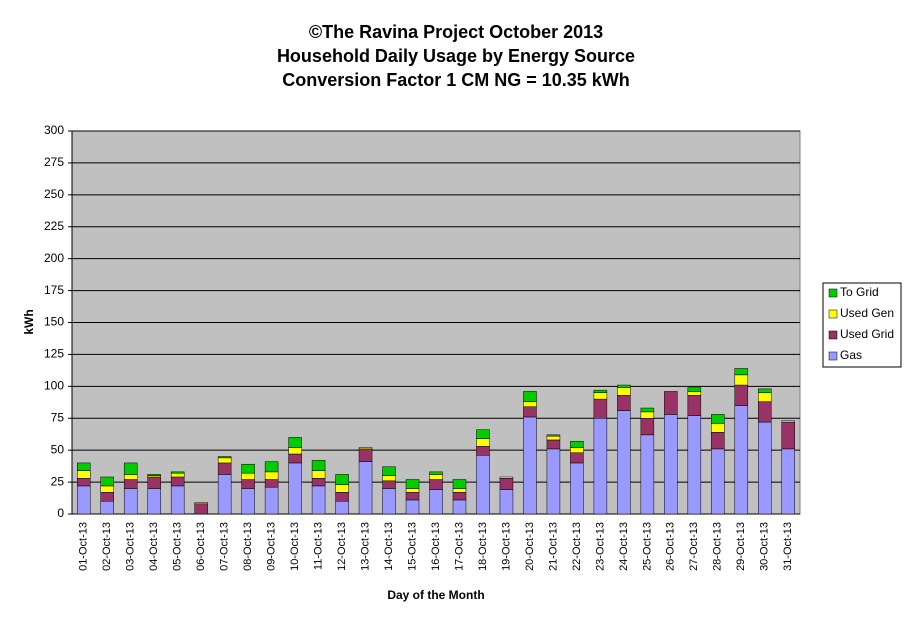 This screenshot has width=911, height=628. I want to click on x-tick-label: 01-Oct-13, so click(84, 546).